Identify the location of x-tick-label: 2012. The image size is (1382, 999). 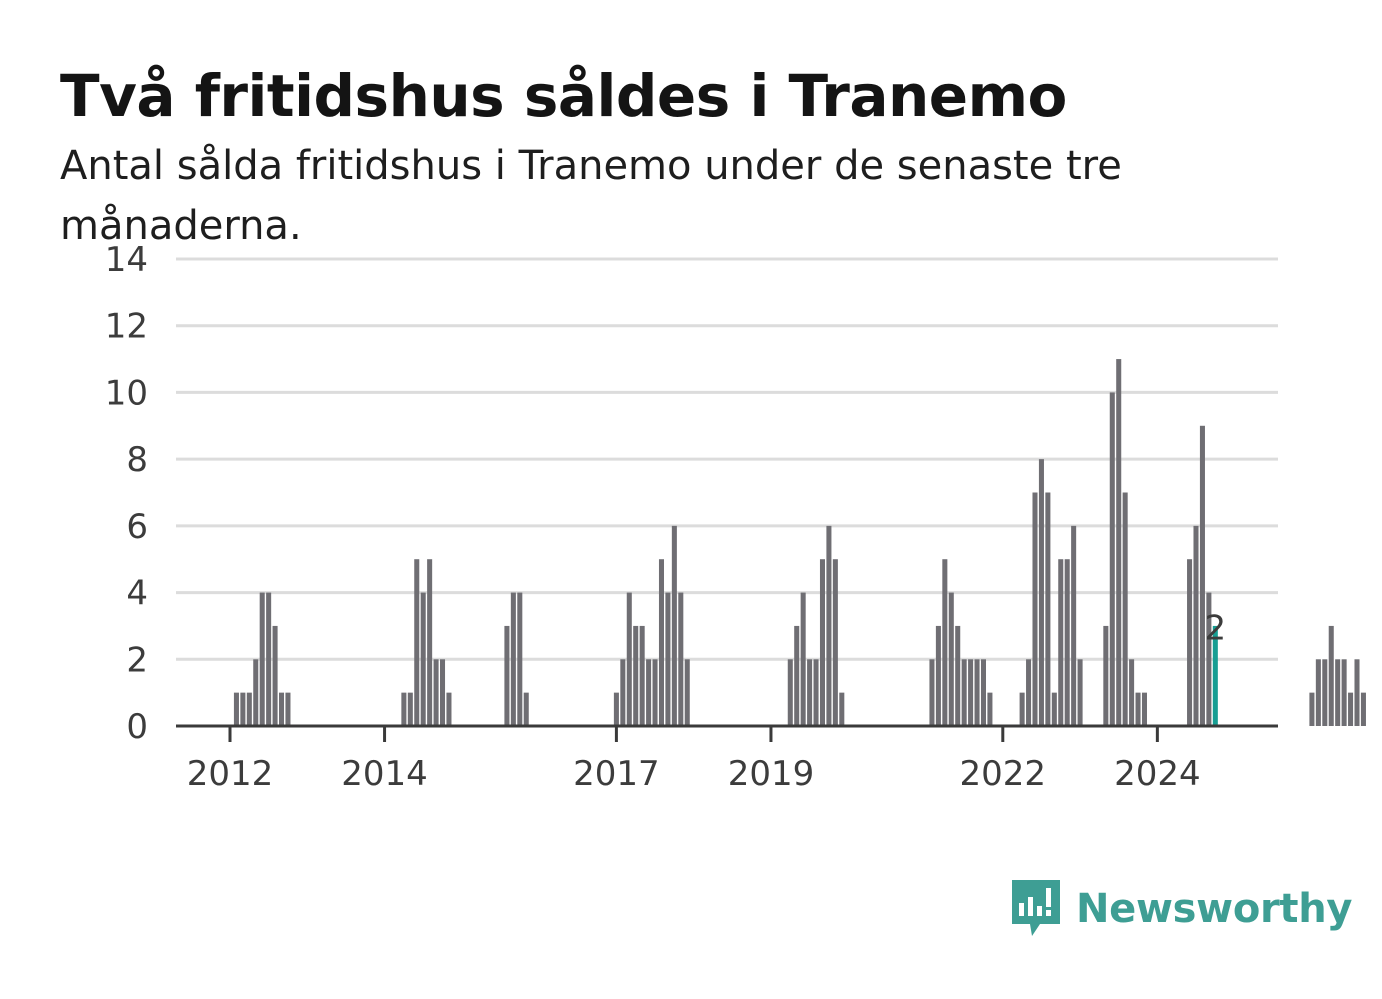
(230, 774).